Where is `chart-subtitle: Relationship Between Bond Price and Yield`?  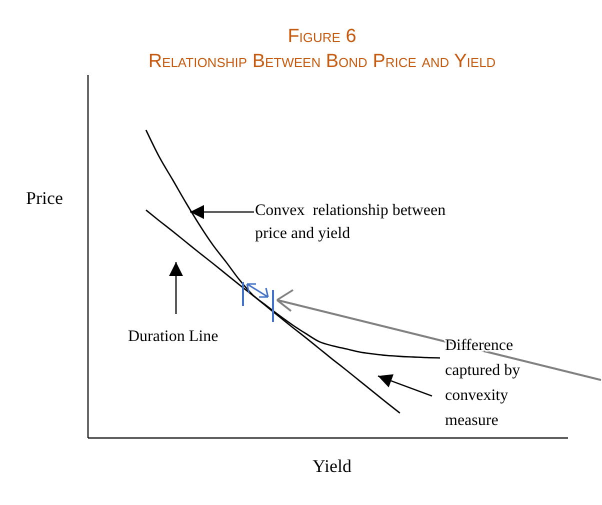
chart-subtitle: Relationship Between Bond Price and Yield is located at coordinates (322, 61).